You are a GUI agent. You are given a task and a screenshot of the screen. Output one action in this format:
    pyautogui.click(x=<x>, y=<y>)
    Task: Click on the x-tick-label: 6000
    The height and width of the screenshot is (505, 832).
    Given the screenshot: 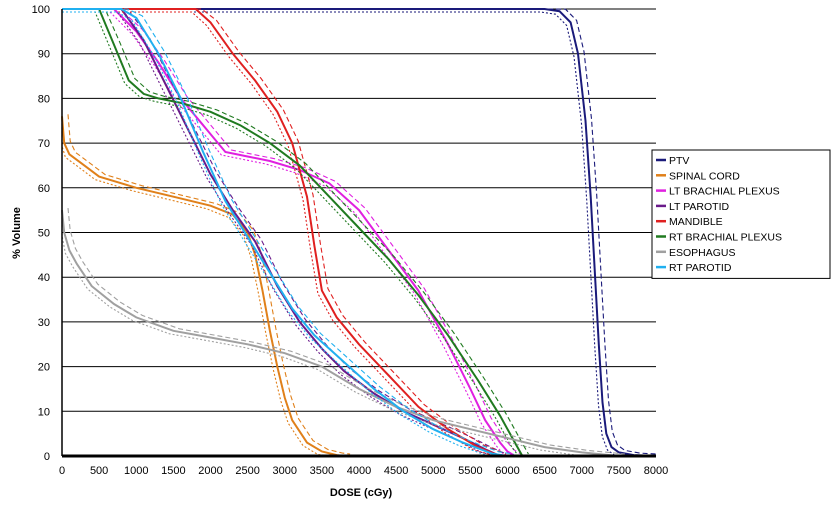 What is the action you would take?
    pyautogui.click(x=507, y=471)
    